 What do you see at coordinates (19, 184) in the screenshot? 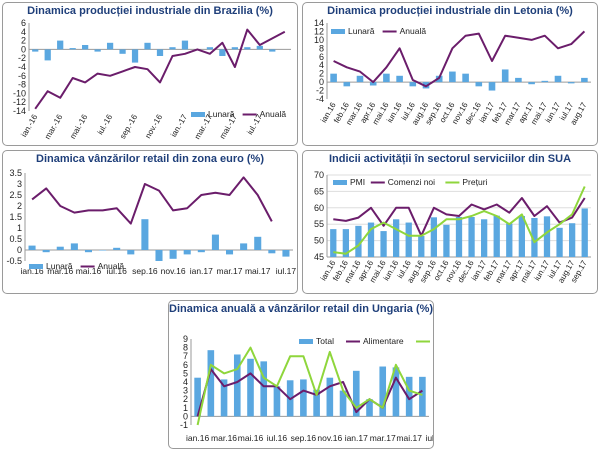
I see `y-tick-label: 3` at bounding box center [19, 184].